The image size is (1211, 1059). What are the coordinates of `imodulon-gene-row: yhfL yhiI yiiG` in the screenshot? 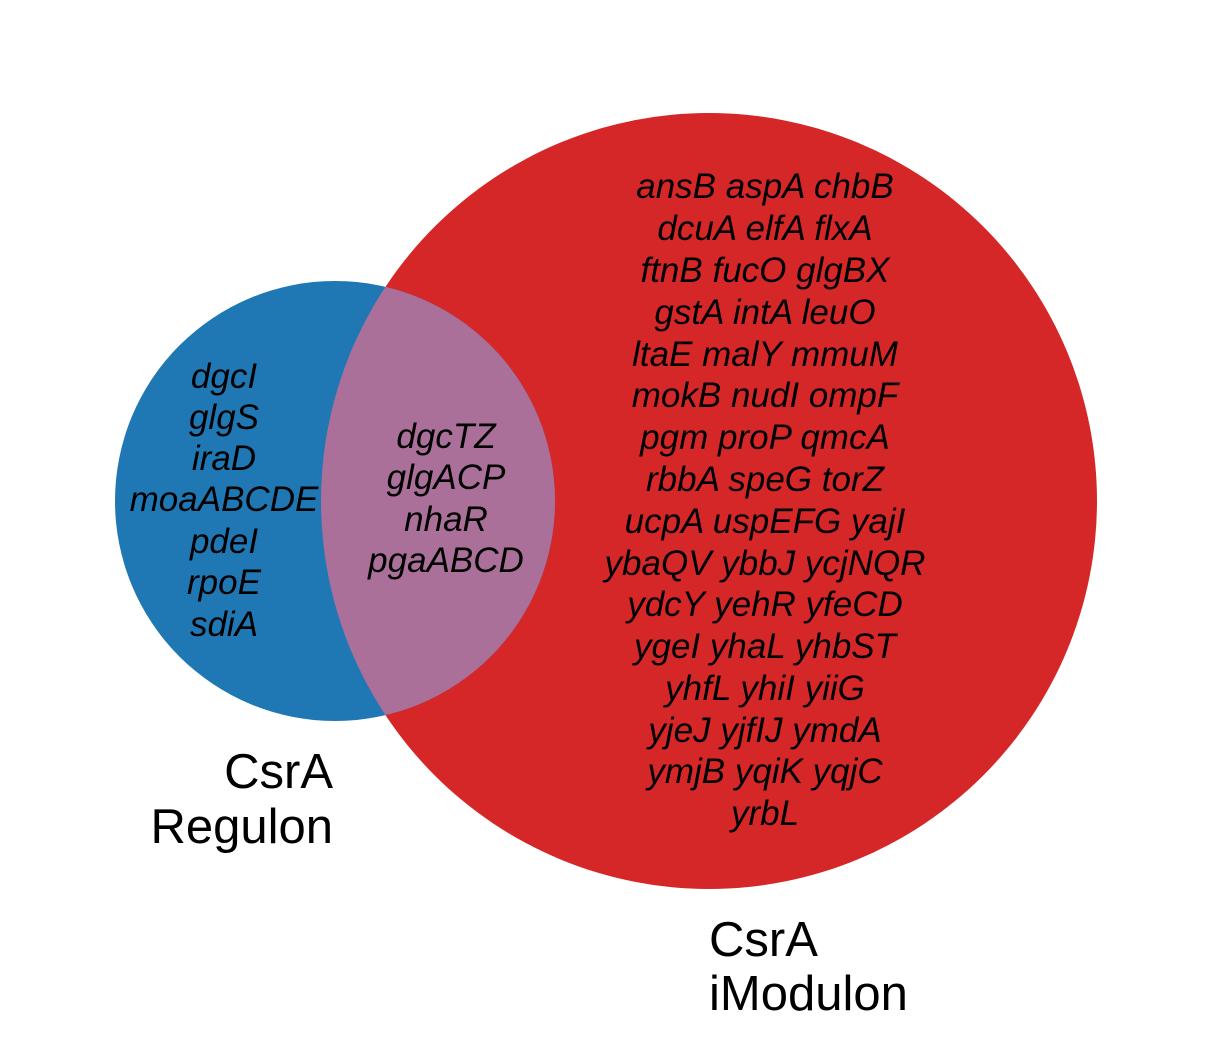 It's located at (764, 688).